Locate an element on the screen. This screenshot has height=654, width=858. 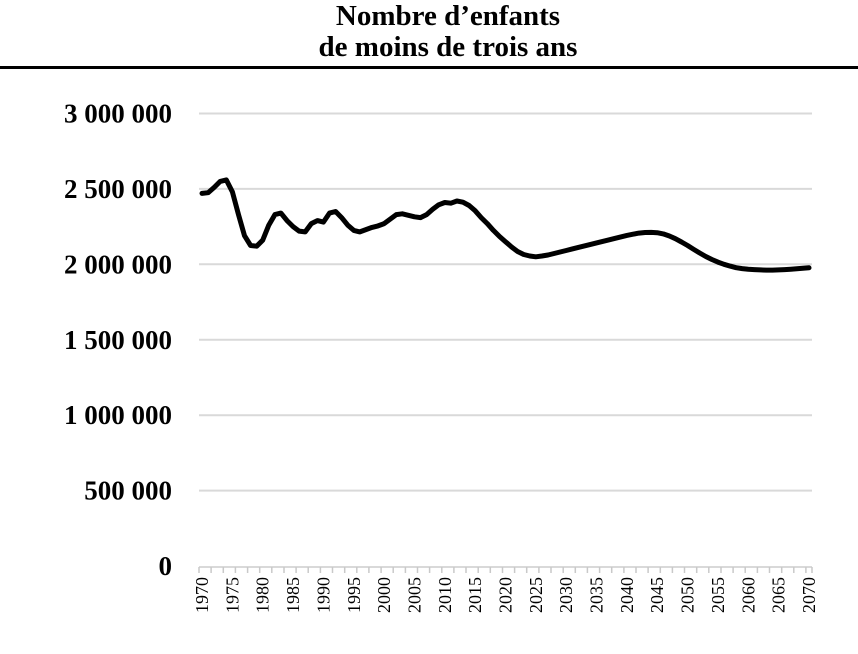
chart-title-line2: de moins de trois ans is located at coordinates (448, 47).